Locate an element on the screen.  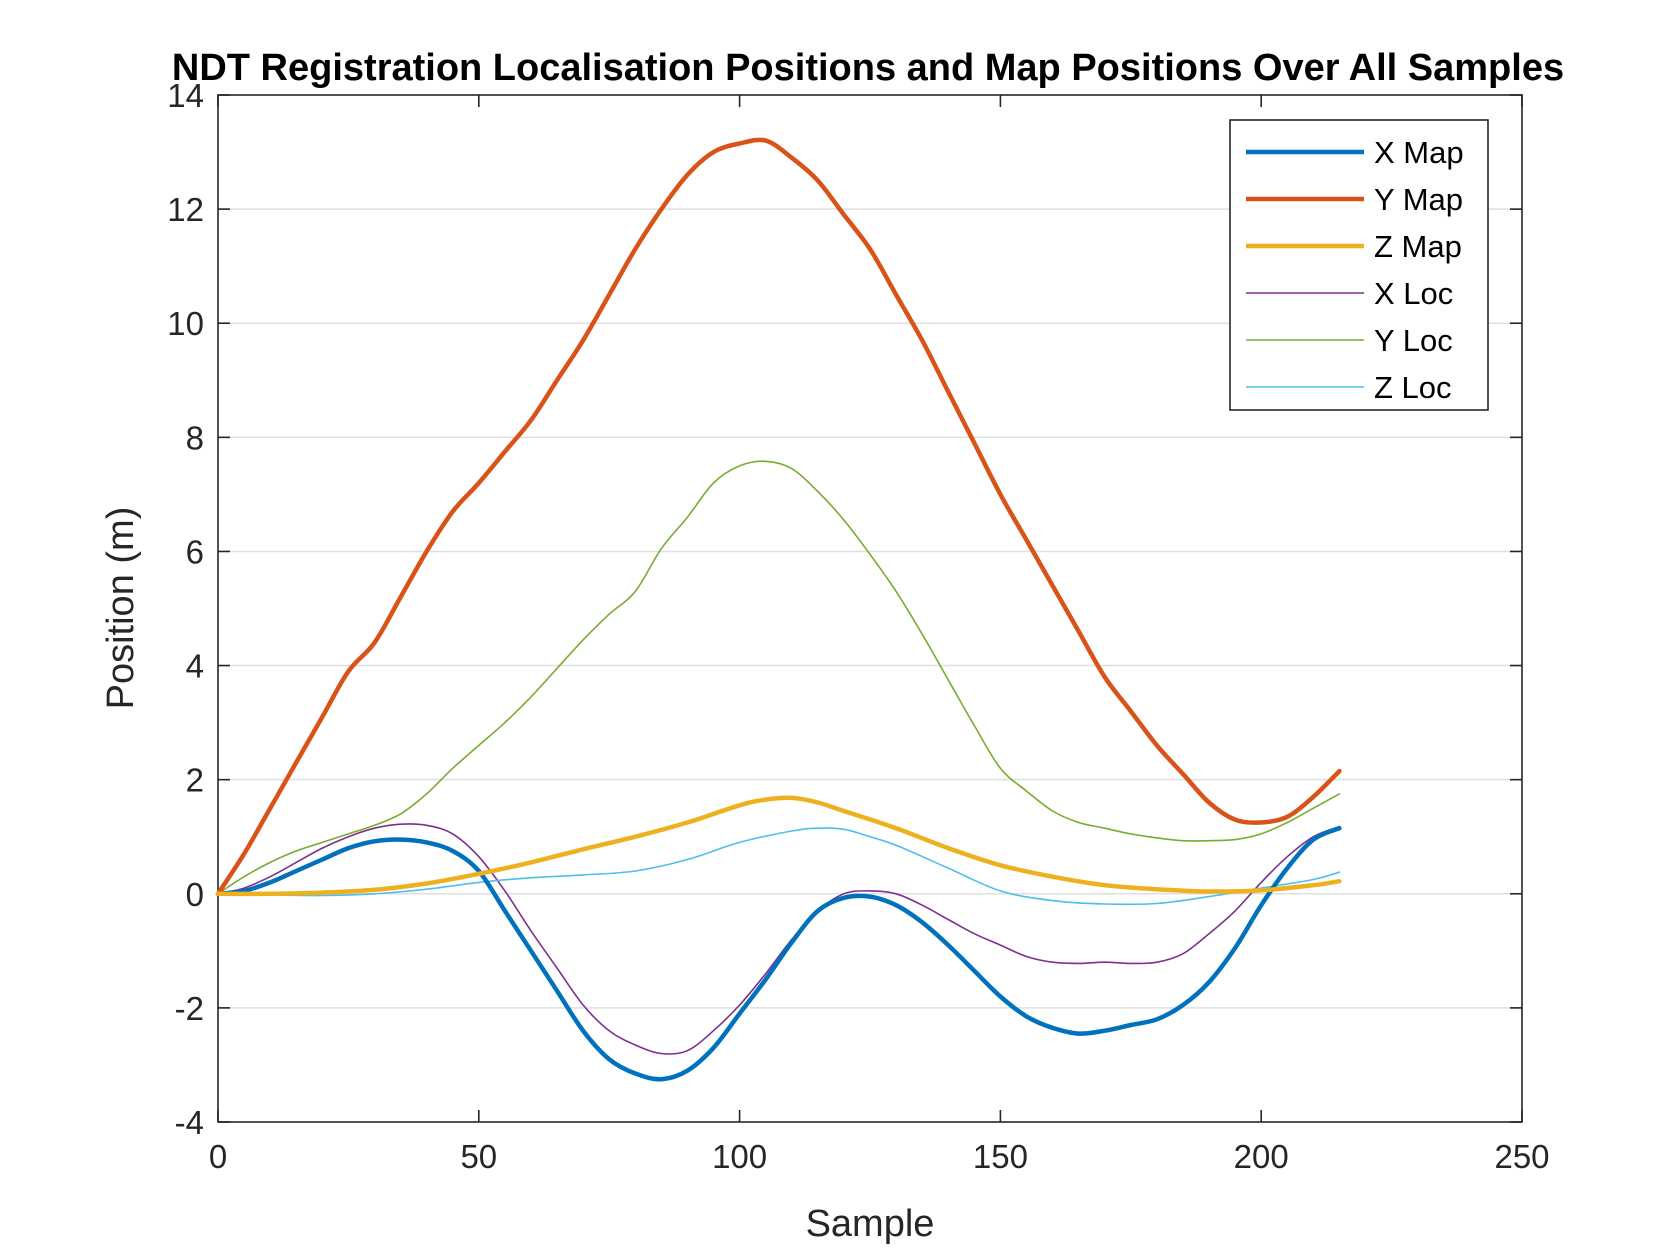
legend-label-y-loc: Y Loc is located at coordinates (1413, 340).